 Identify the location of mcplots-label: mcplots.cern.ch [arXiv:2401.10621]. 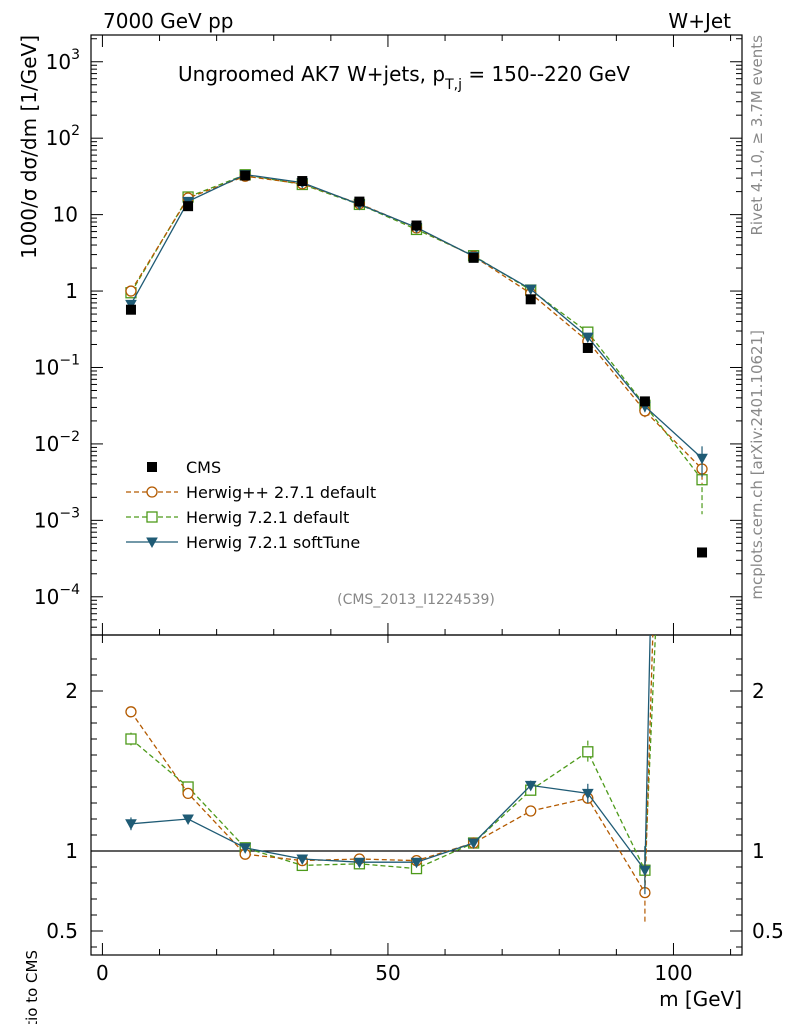
(757, 465).